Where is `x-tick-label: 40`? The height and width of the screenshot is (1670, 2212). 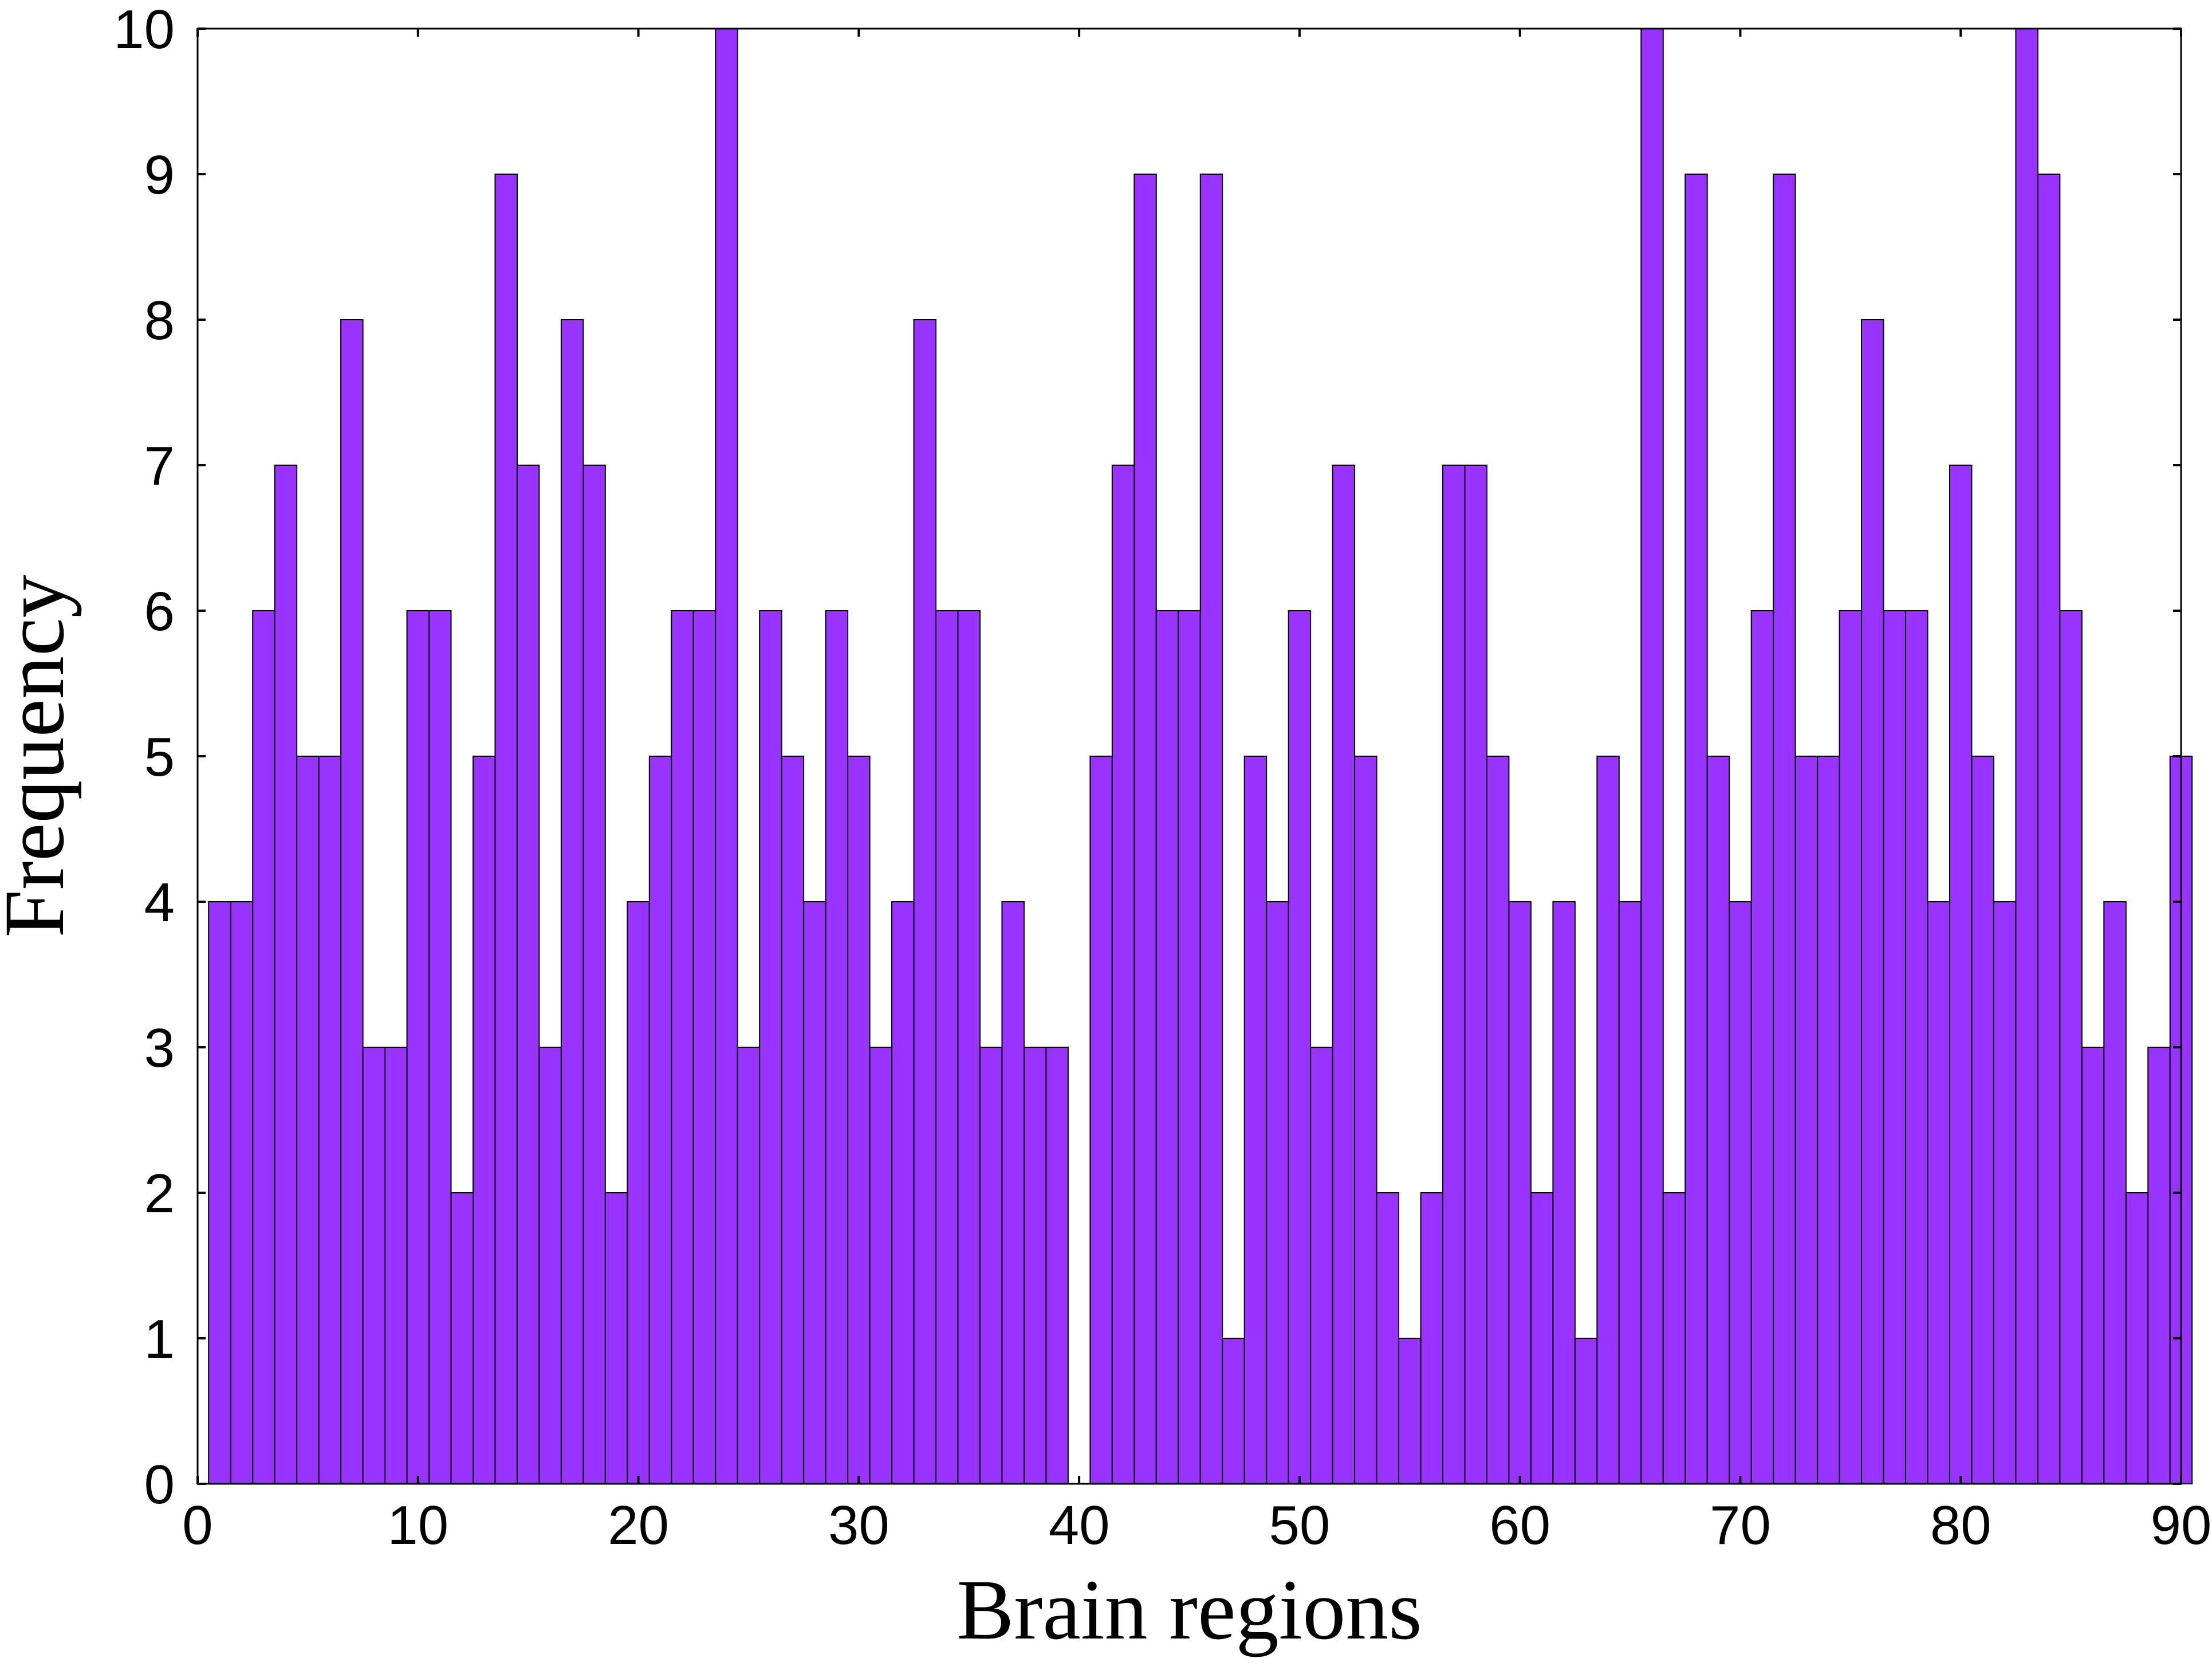
x-tick-label: 40 is located at coordinates (1079, 1525).